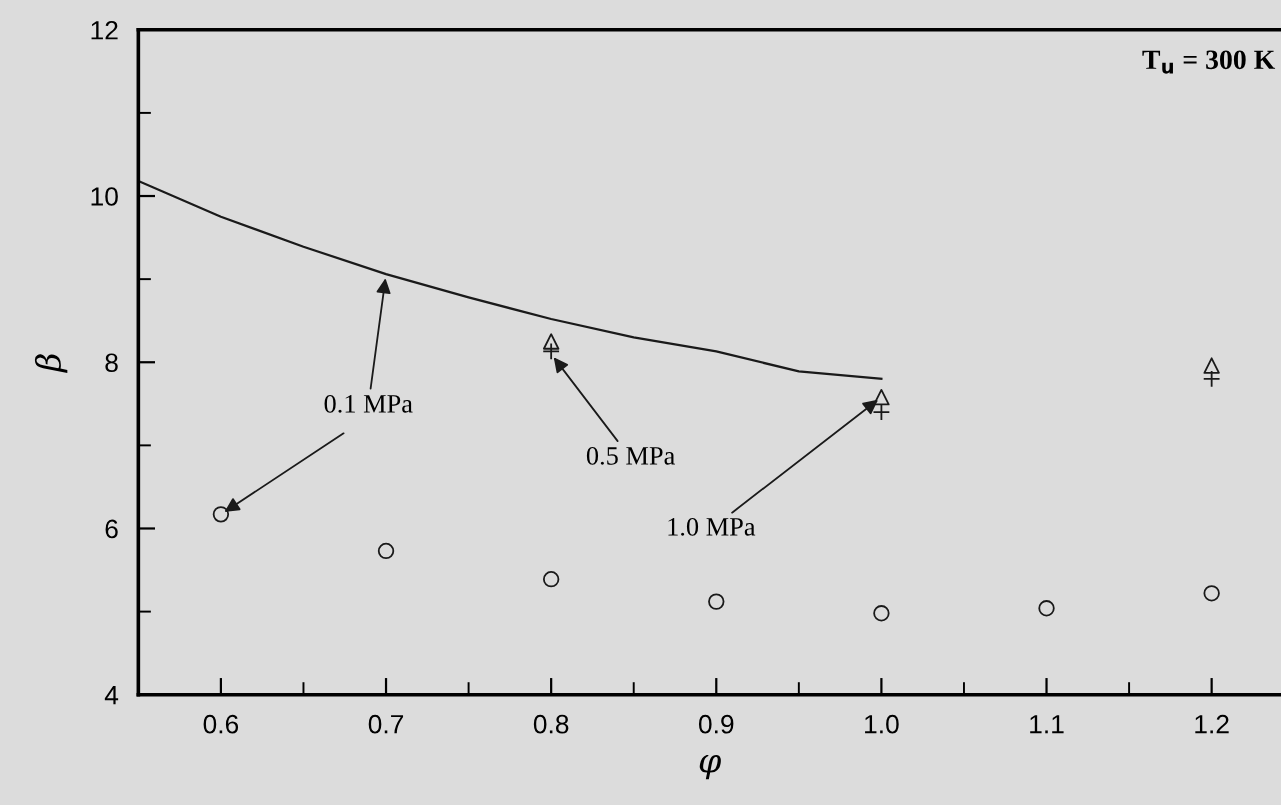  I want to click on y-tick-label: 10, so click(104, 196).